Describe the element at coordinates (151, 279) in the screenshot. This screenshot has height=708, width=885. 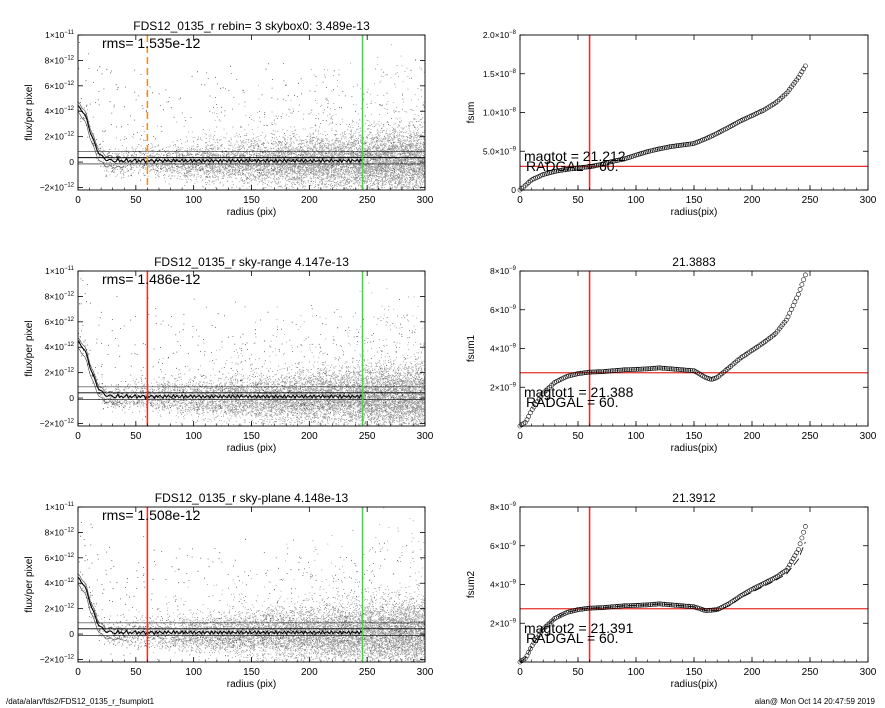
I see `rms-annotation: rms= 1.486e-12` at that location.